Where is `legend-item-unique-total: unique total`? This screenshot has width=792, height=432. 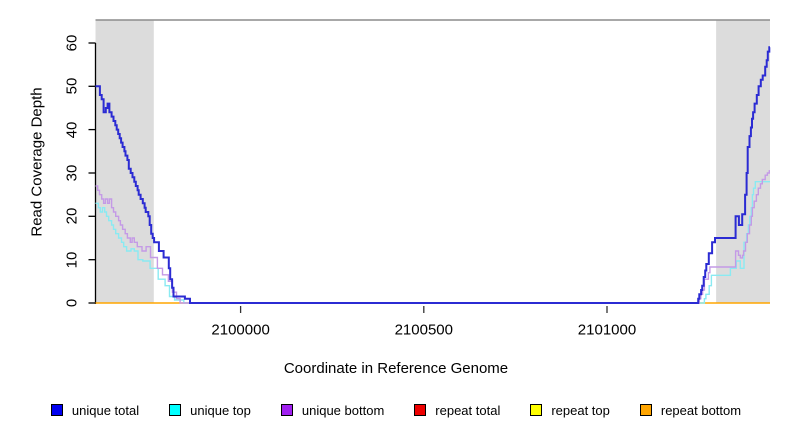
legend-item-unique-total: unique total is located at coordinates (95, 410).